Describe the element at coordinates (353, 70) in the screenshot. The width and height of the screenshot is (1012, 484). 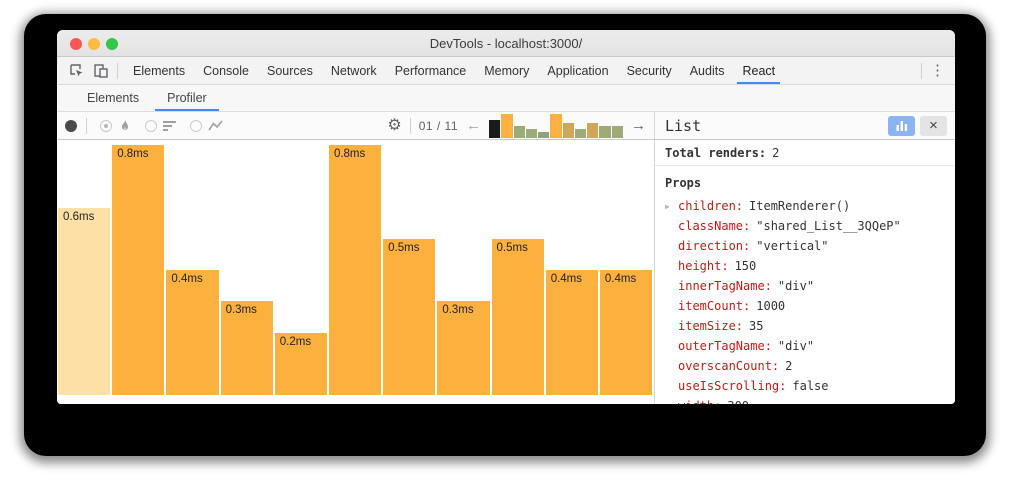
I see `tab-network: Network` at that location.